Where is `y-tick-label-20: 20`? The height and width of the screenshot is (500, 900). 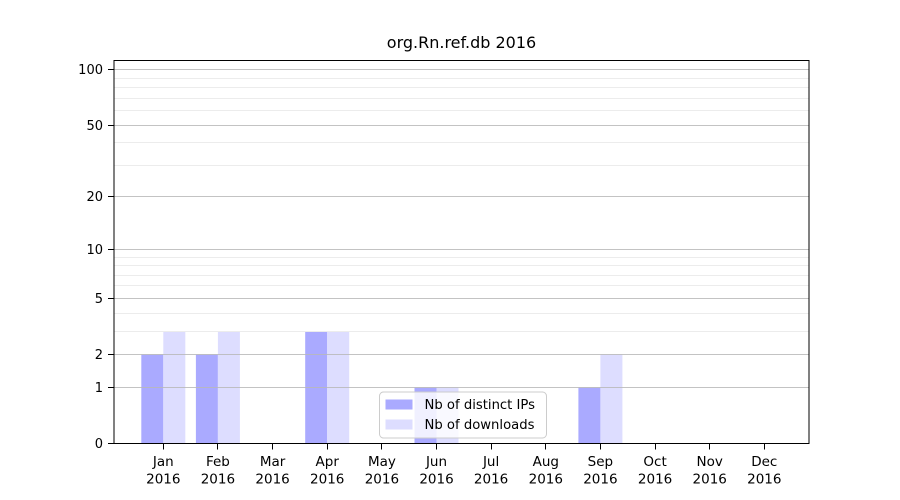
y-tick-label-20: 20 is located at coordinates (94, 197).